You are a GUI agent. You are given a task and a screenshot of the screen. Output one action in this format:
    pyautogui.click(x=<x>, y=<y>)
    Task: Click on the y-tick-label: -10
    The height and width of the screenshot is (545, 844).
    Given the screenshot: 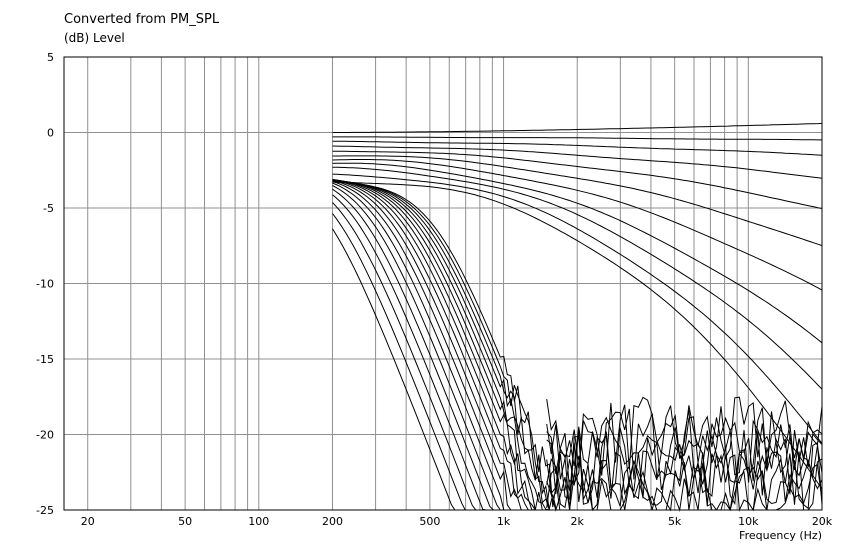 What is the action you would take?
    pyautogui.click(x=45, y=284)
    